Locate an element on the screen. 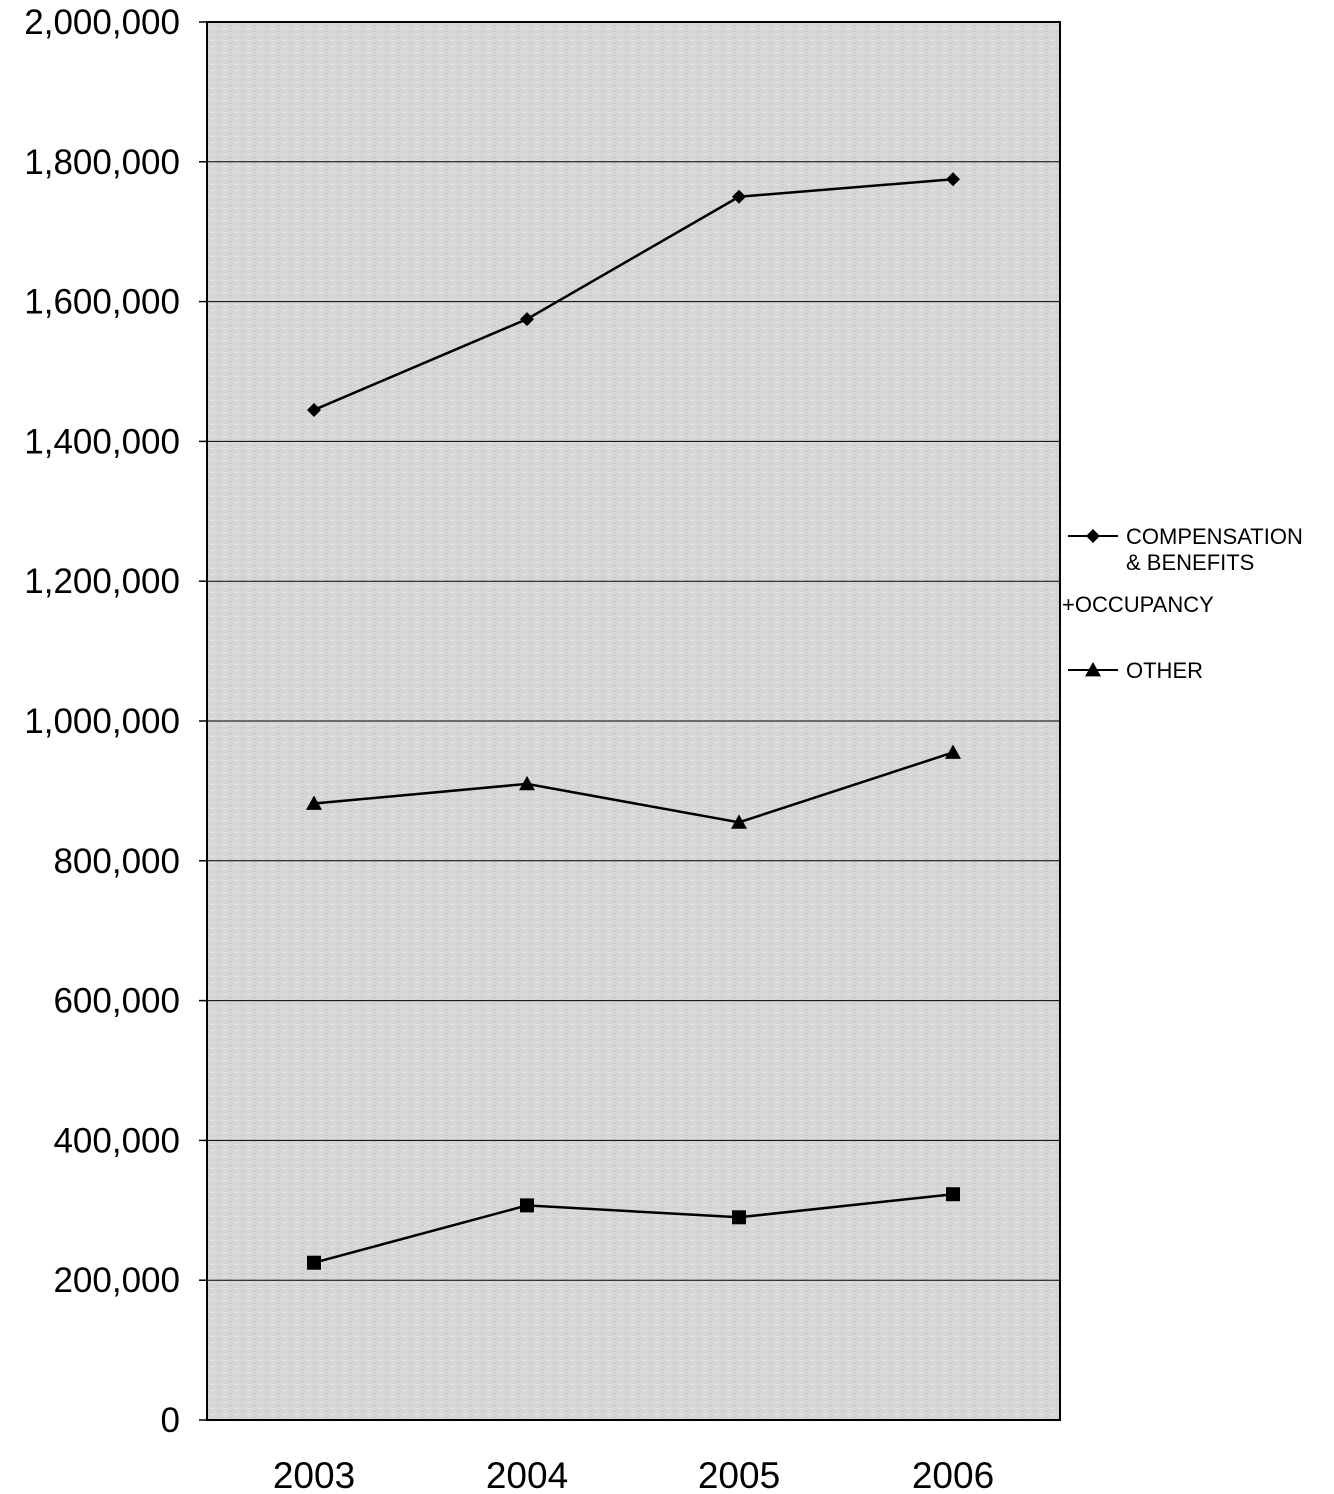 This screenshot has height=1494, width=1334. legend-label: +OCCUPANCY is located at coordinates (1138, 604).